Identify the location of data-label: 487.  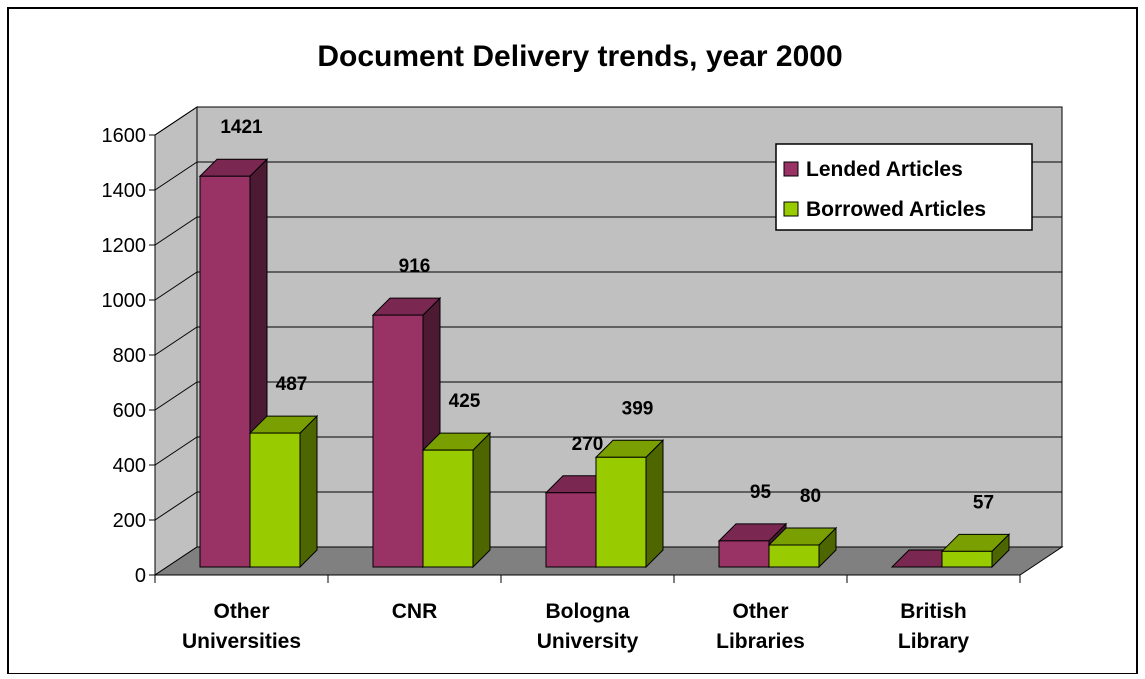
(292, 384).